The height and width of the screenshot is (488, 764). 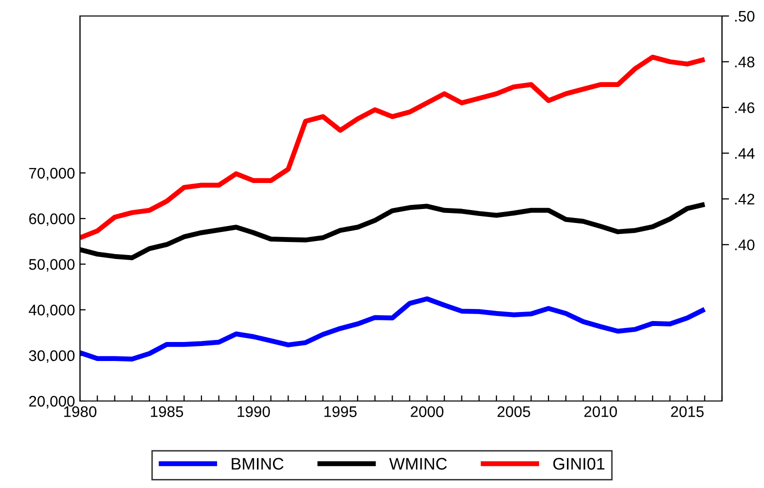 I want to click on y-tick-label: 50,000, so click(x=52, y=265).